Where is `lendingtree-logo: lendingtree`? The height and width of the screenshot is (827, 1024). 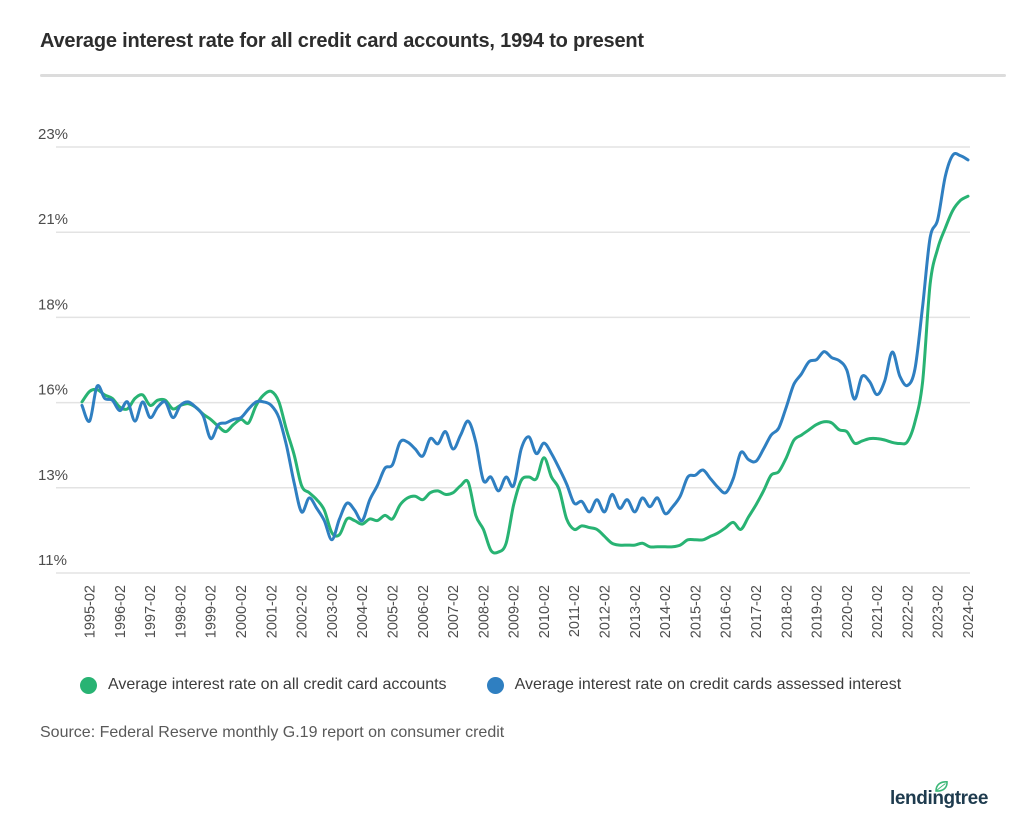
lendingtree-logo: lendingtree is located at coordinates (938, 795).